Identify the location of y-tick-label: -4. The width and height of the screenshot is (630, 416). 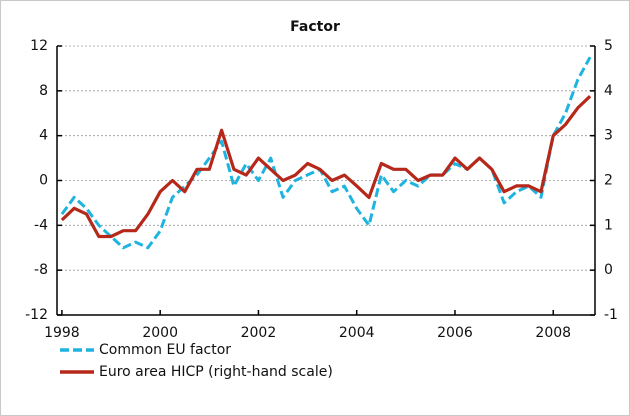
(41, 225).